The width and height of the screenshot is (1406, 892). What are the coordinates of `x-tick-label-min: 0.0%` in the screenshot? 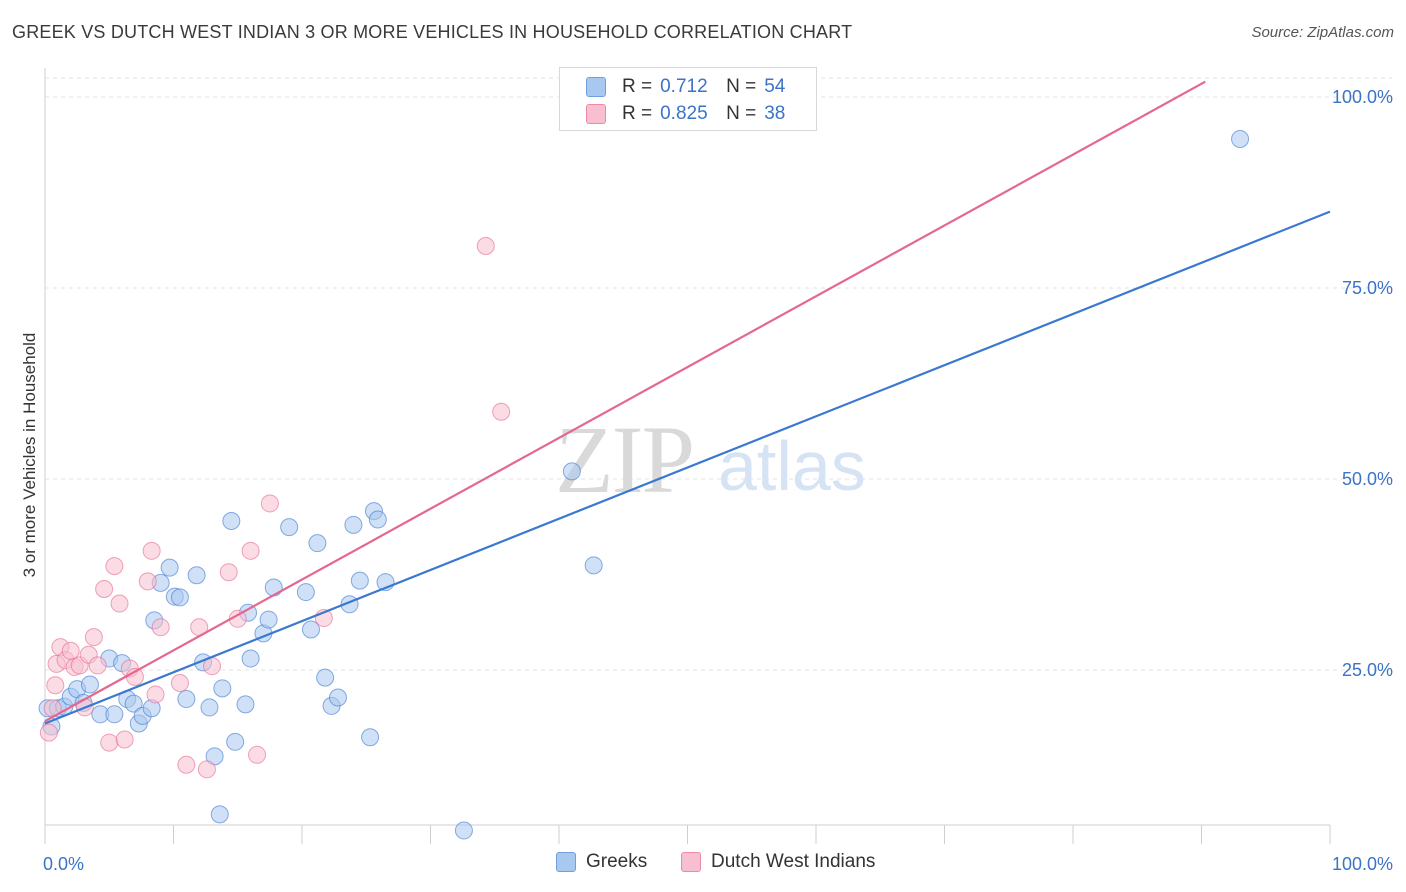 It's located at (63, 864).